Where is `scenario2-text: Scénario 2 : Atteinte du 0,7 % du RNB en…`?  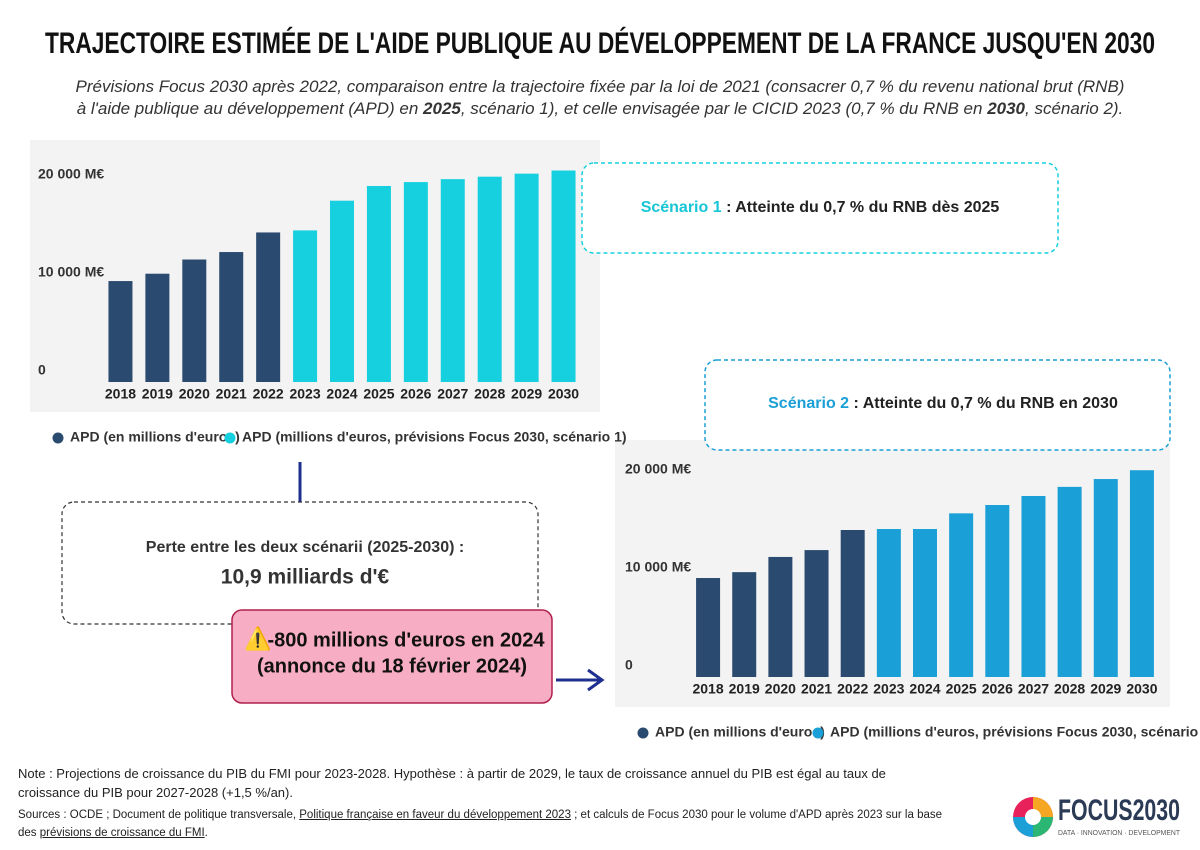 scenario2-text: Scénario 2 : Atteinte du 0,7 % du RNB en… is located at coordinates (943, 403).